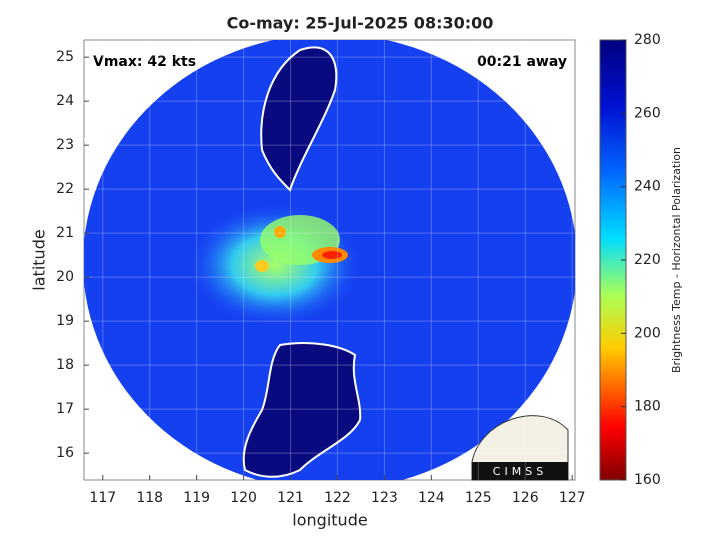  Describe the element at coordinates (102, 498) in the screenshot. I see `x-tick-label: 117` at that location.